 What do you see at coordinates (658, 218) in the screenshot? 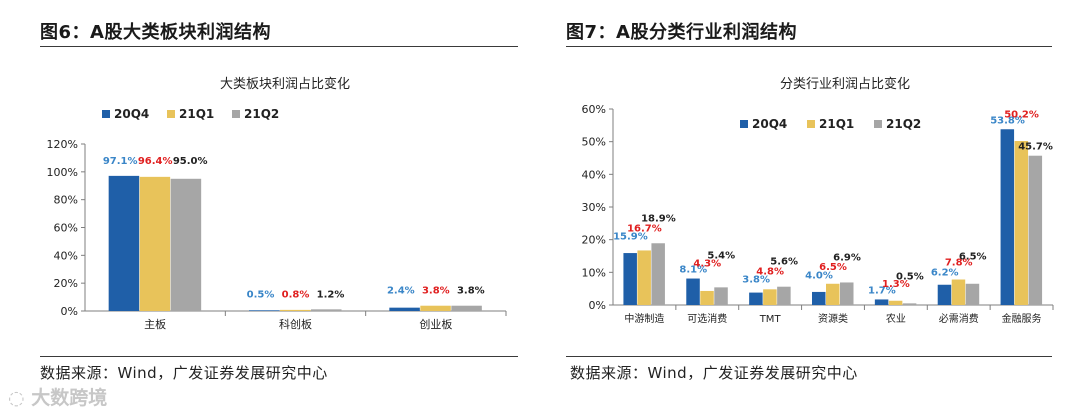
I see `data-label-21q2: 18.9%` at bounding box center [658, 218].